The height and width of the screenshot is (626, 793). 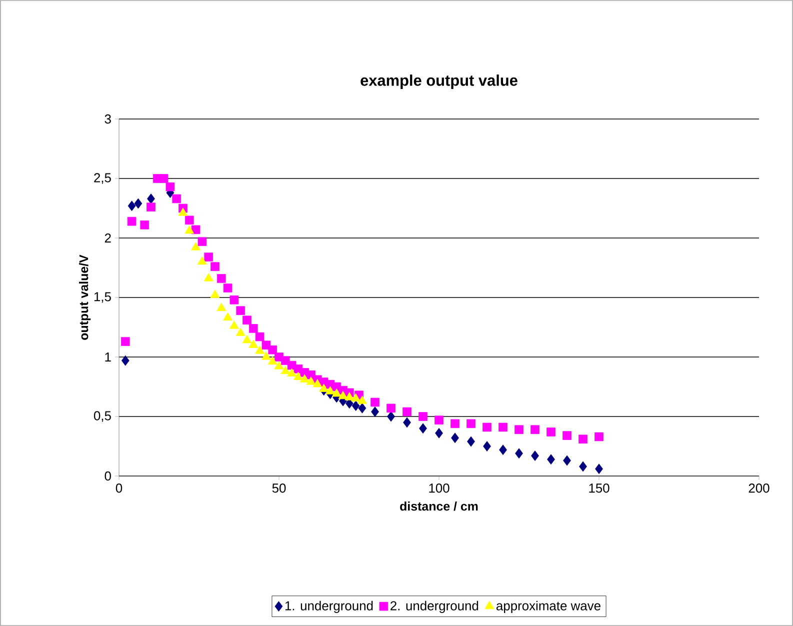 What do you see at coordinates (759, 488) in the screenshot?
I see `x-tick-label: 200` at bounding box center [759, 488].